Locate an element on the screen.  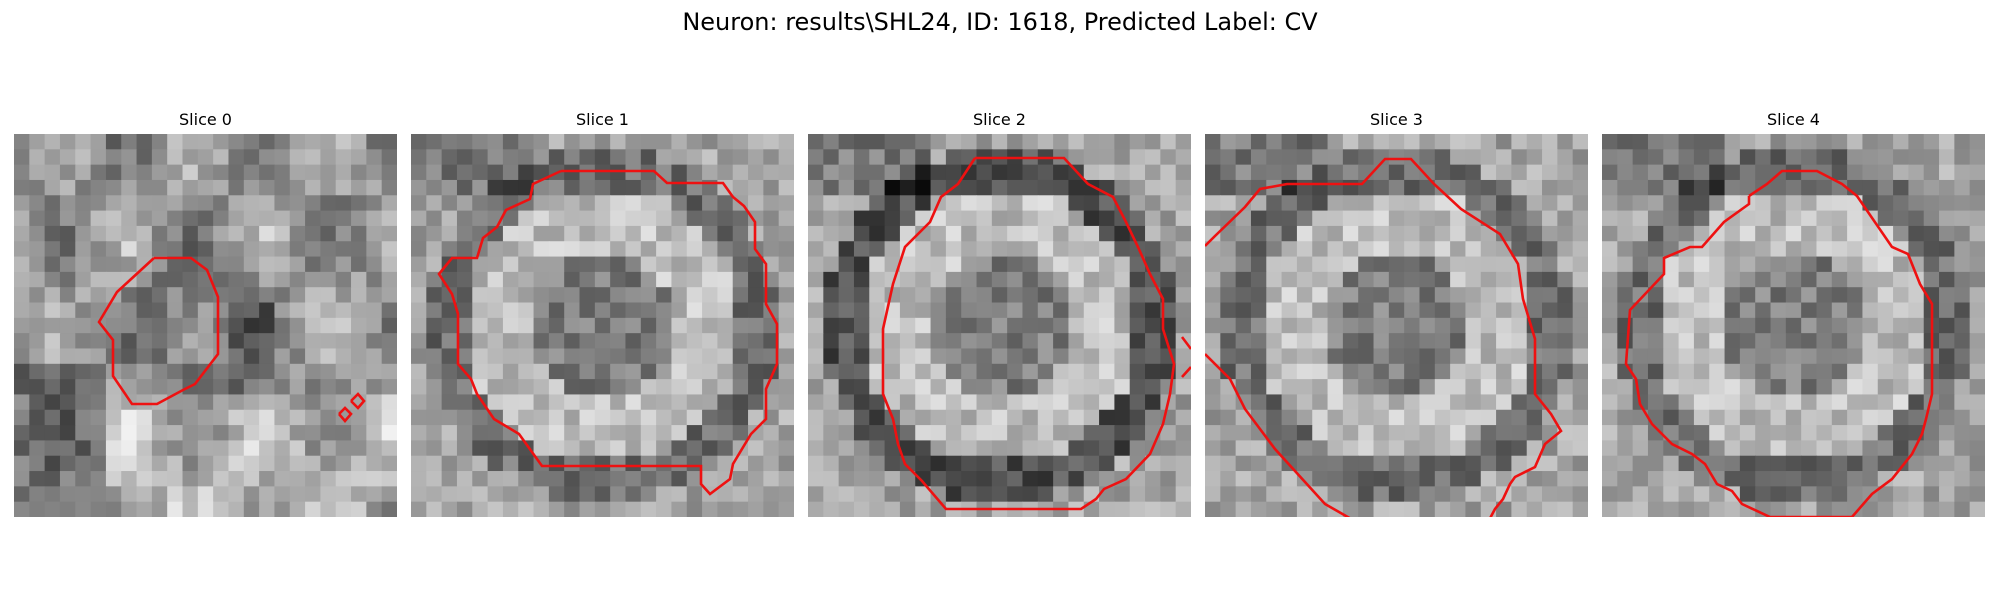
slice-0-contour-fragment is located at coordinates (358, 401).